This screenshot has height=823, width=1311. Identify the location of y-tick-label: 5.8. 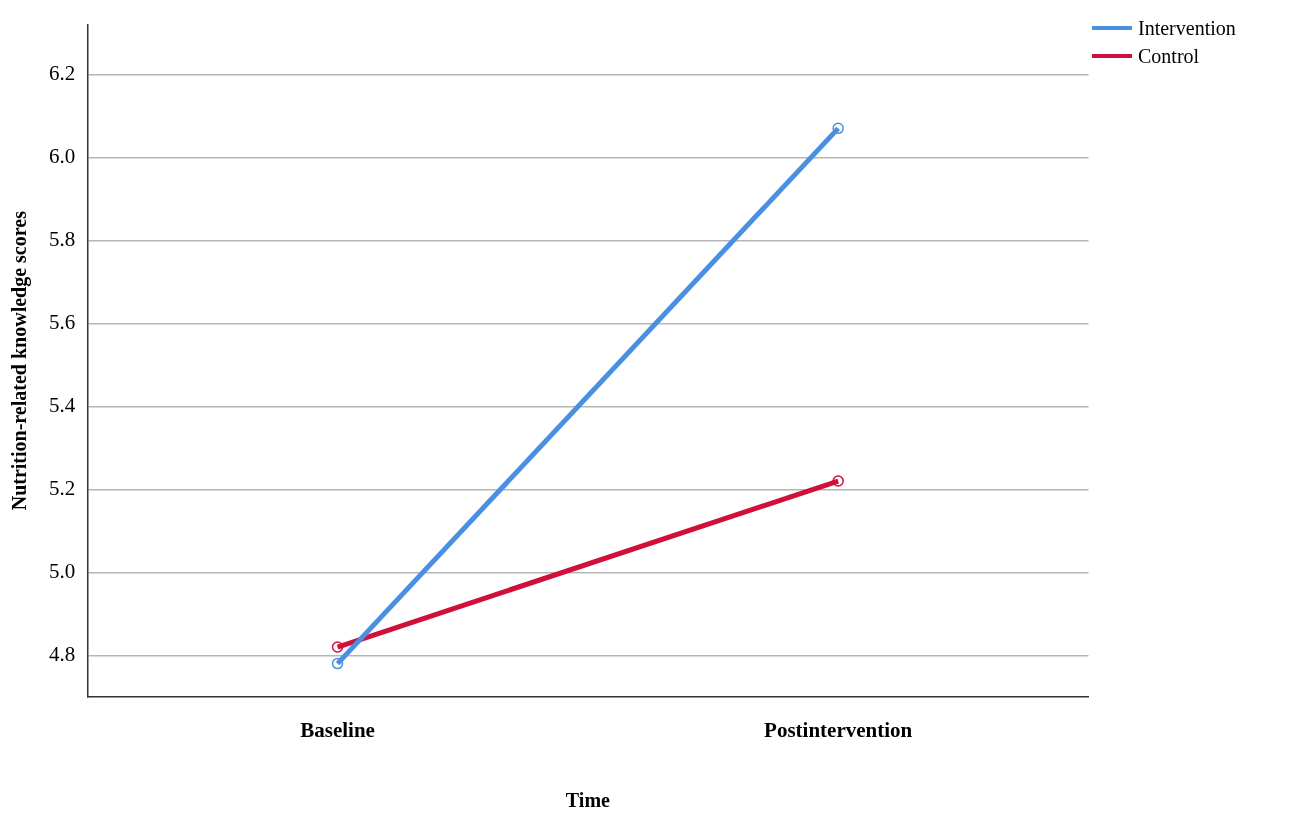
(62, 238).